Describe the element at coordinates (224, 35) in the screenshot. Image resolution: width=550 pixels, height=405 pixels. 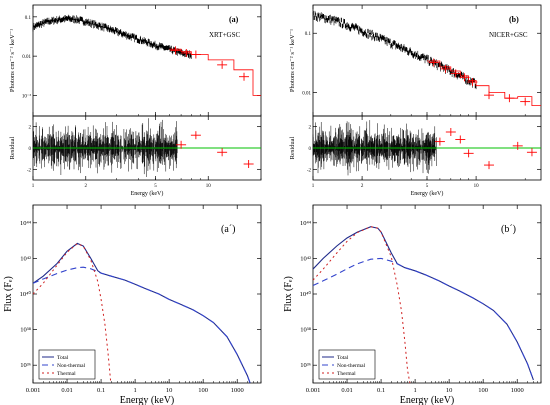
I see `instrument-label-a: XRT+GSC` at that location.